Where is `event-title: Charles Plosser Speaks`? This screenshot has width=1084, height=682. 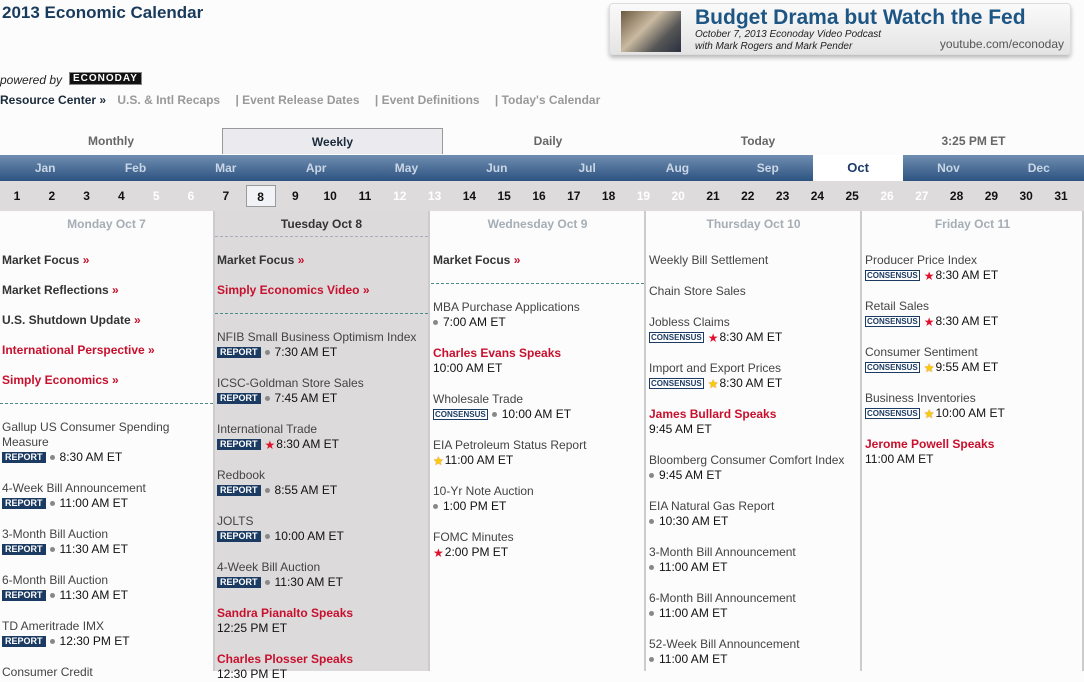 event-title: Charles Plosser Speaks is located at coordinates (285, 659).